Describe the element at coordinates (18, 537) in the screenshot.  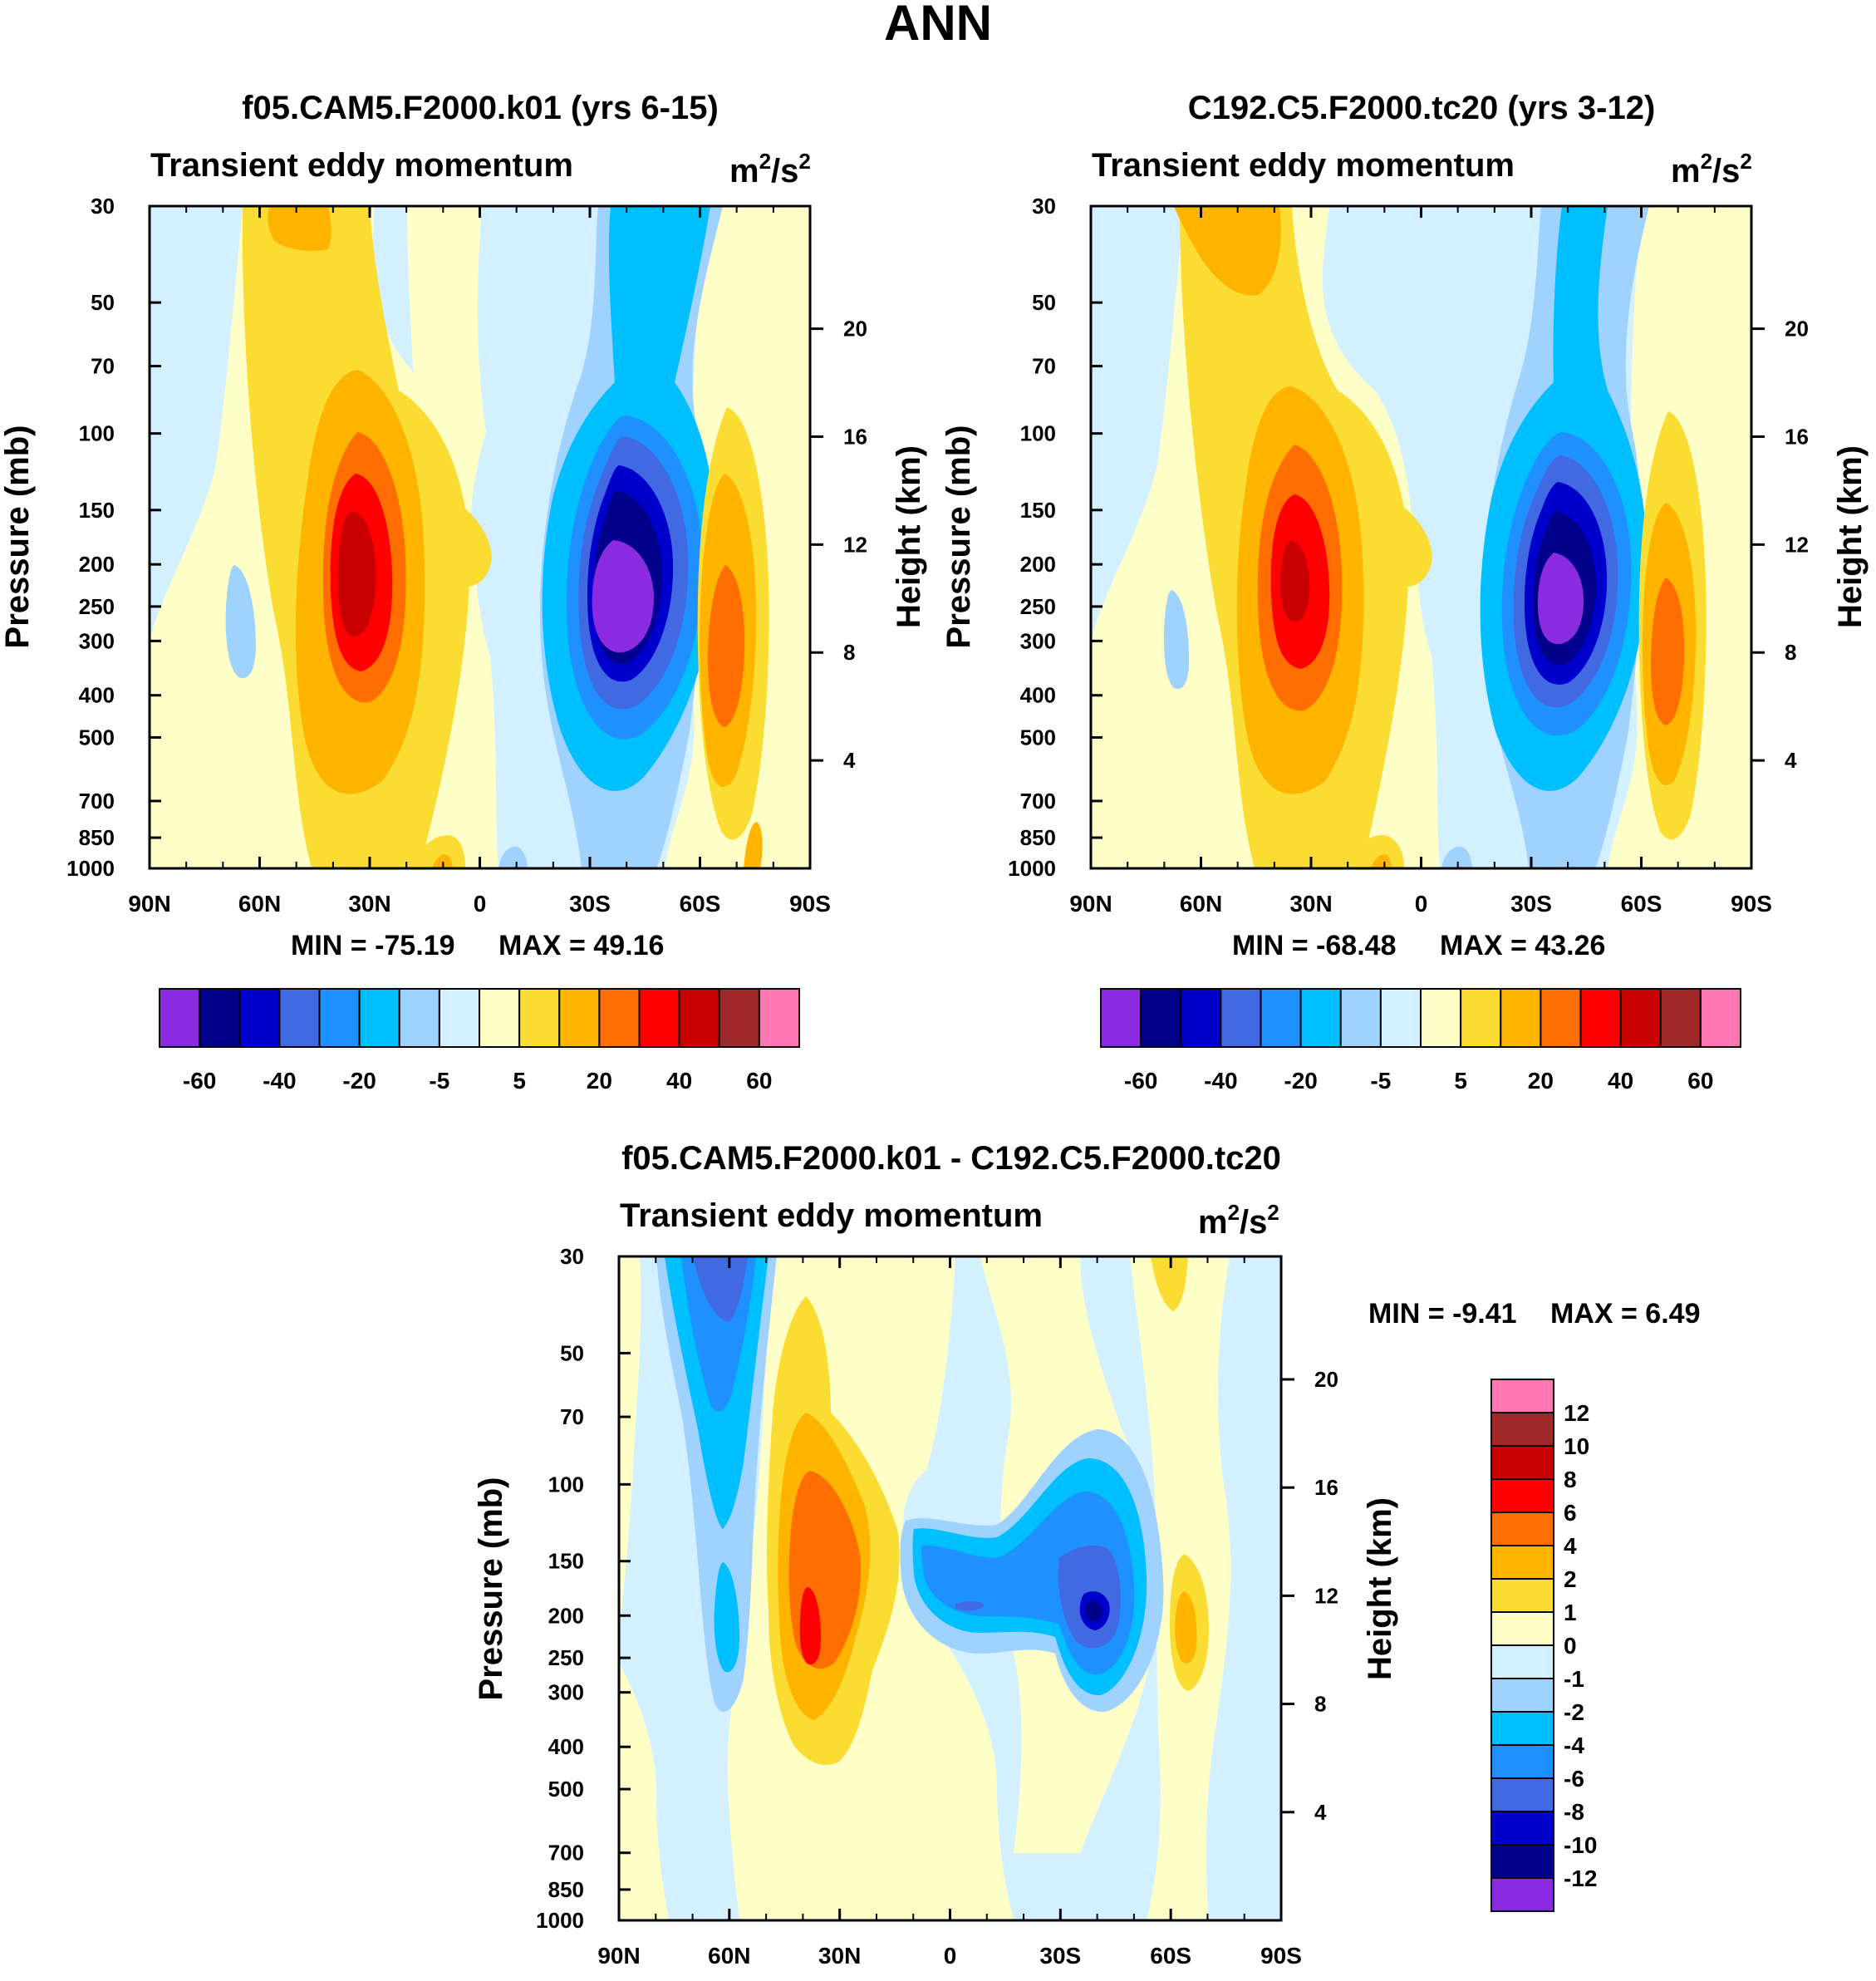
I see `panel-1-ylabel: Pressure (mb)` at that location.